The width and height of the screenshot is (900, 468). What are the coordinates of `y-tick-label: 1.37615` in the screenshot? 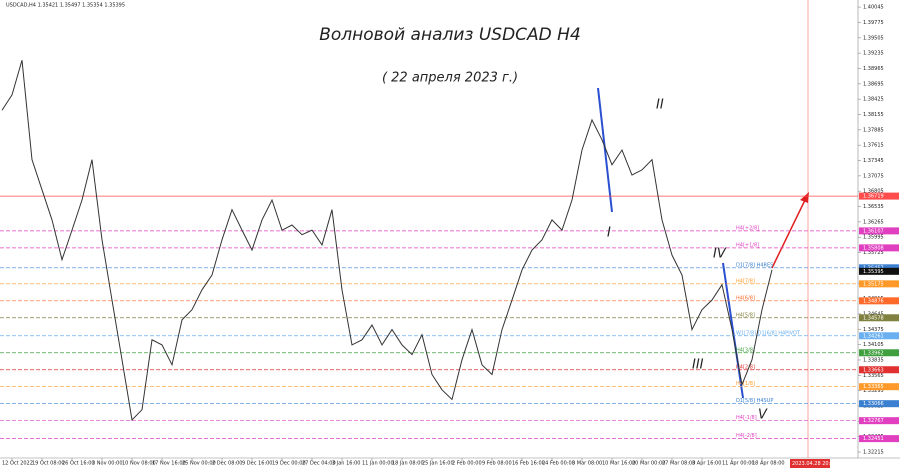 It's located at (873, 146).